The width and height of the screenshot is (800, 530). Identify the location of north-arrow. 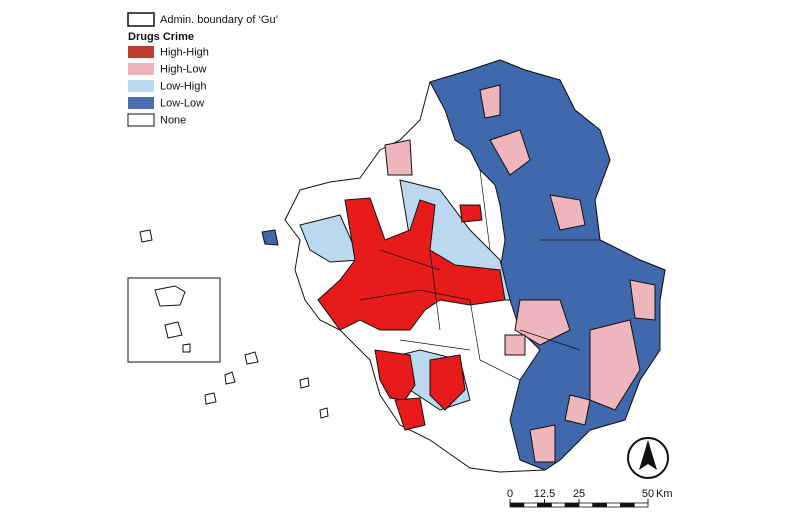
(648, 458).